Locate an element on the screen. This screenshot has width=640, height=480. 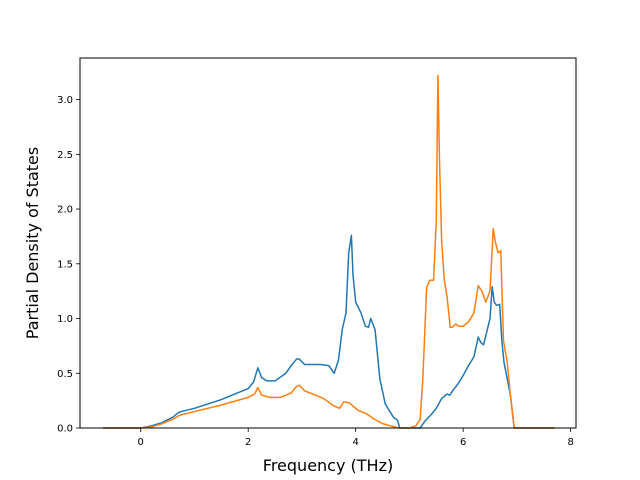
x-tick-label: 4 is located at coordinates (355, 442).